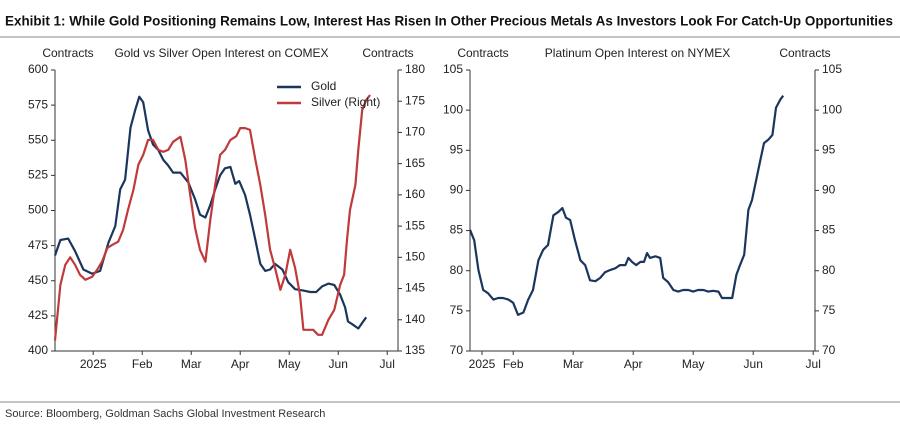 The width and height of the screenshot is (900, 426). I want to click on y2-tick-label: 80, so click(829, 270).